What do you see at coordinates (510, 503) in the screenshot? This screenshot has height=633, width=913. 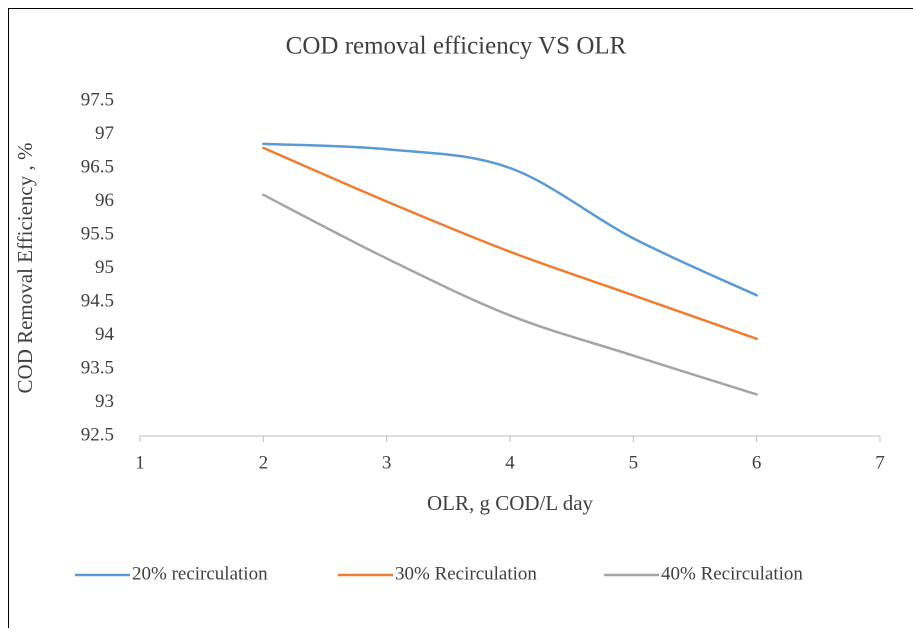 I see `x-axis-label: OLR, g COD/L day` at bounding box center [510, 503].